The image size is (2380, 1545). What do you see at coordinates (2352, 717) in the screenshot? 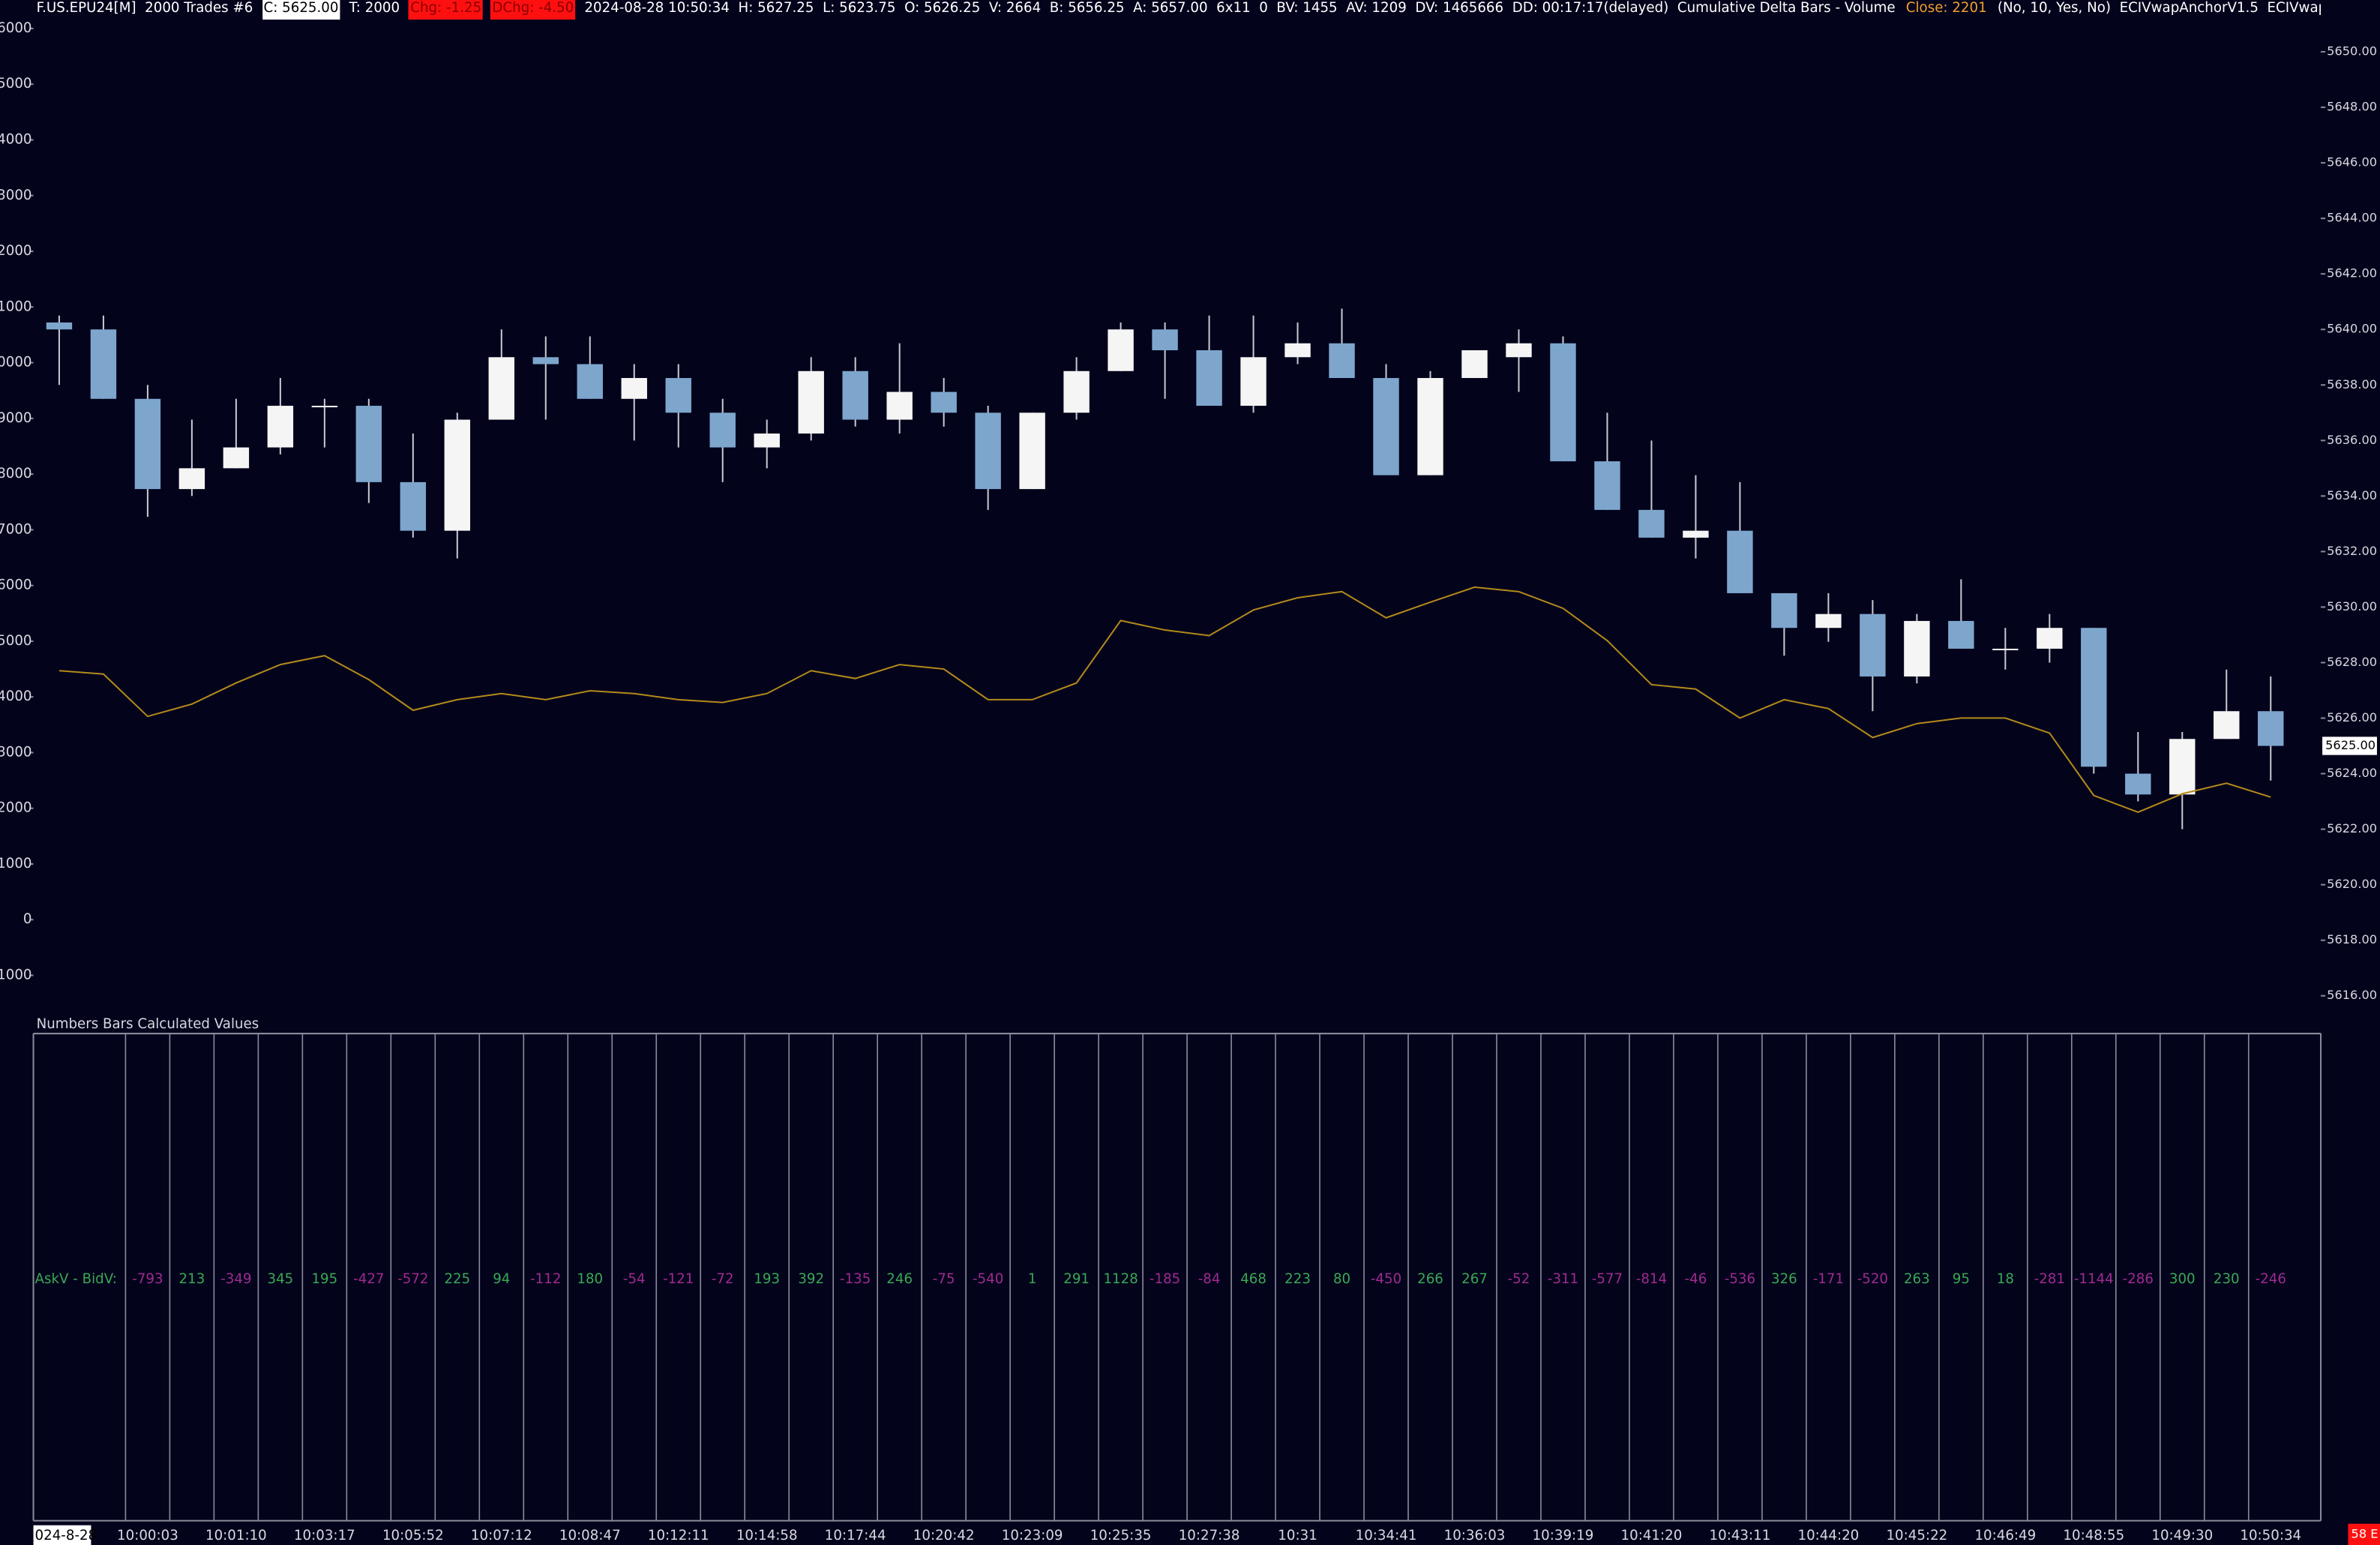
I see `y-tick-label: 5626.00` at bounding box center [2352, 717].